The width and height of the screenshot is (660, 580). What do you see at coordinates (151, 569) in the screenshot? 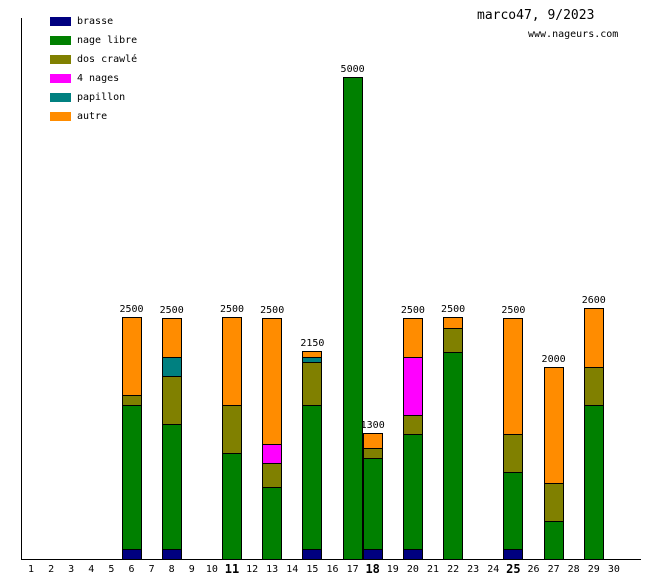
I see `x-tick-7: 7` at bounding box center [151, 569].